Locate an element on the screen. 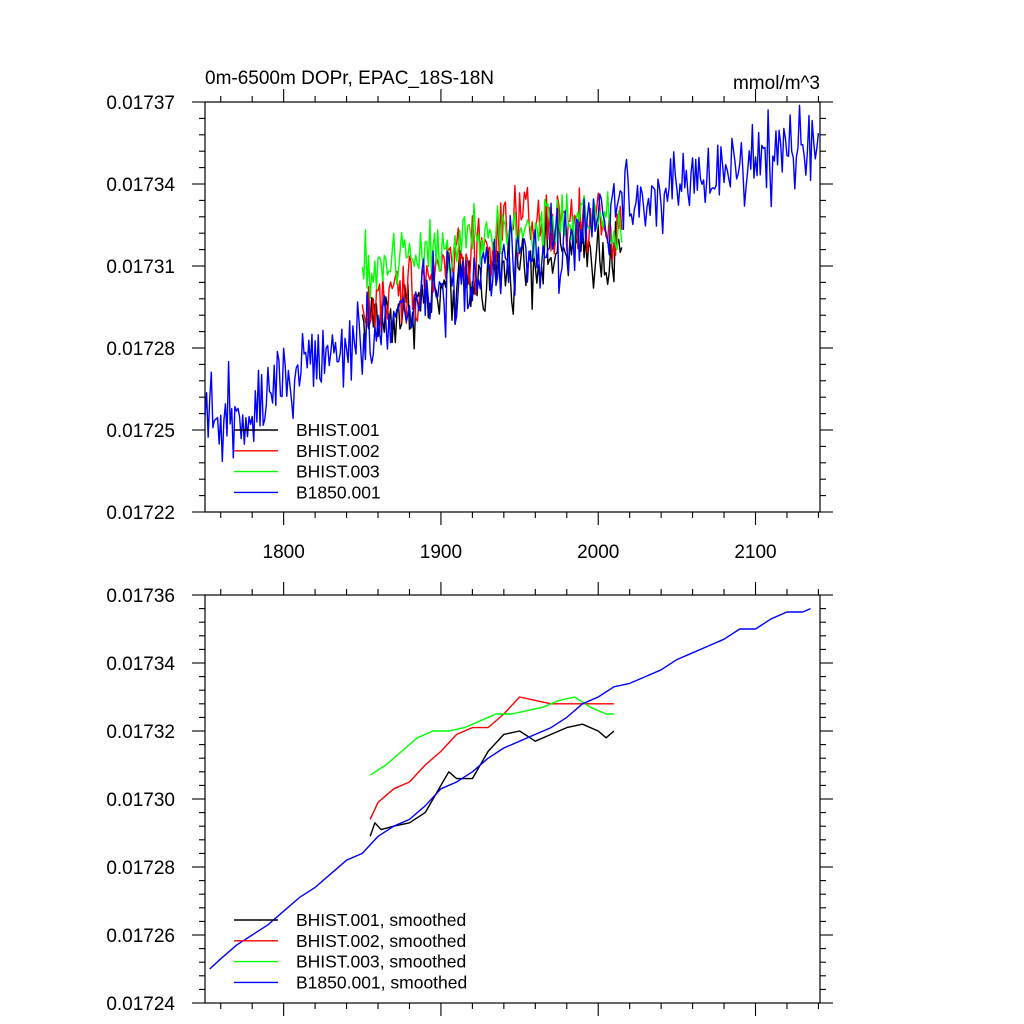 The width and height of the screenshot is (1024, 1024). x-tick-label: 2100 is located at coordinates (755, 552).